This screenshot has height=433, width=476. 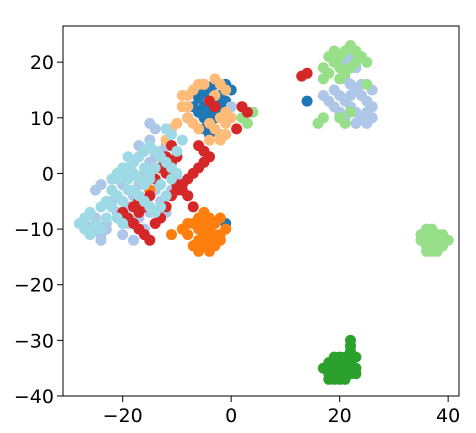 What do you see at coordinates (123, 416) in the screenshot?
I see `x-tick-label: −20` at bounding box center [123, 416].